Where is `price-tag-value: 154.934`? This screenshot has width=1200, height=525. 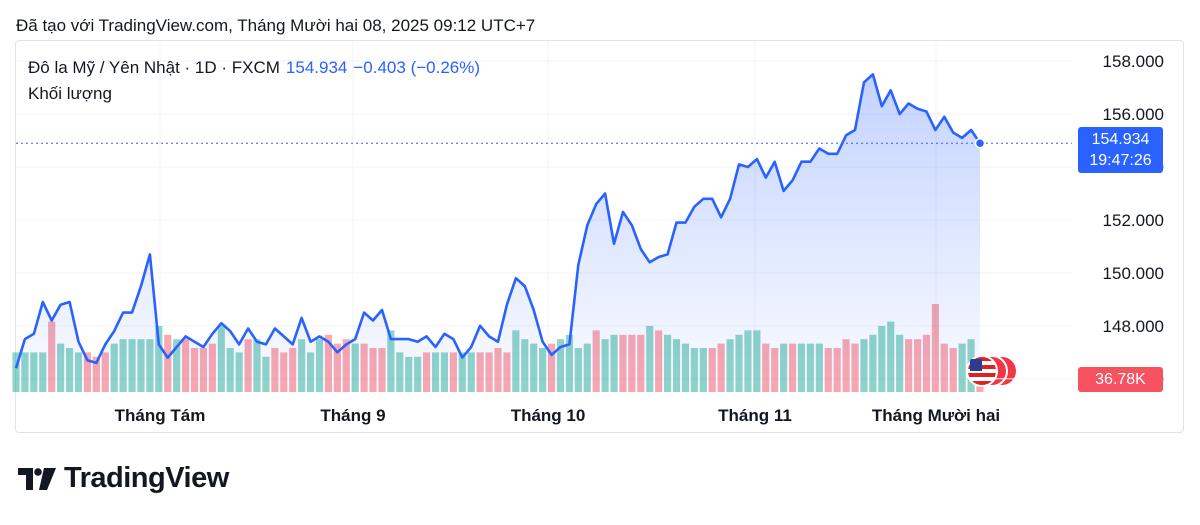 price-tag-value: 154.934 is located at coordinates (1120, 139).